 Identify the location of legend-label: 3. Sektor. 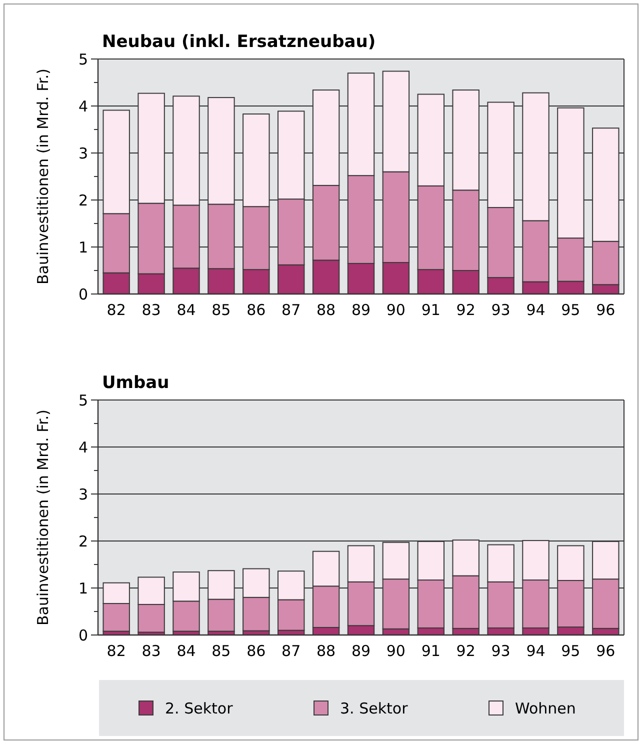
(374, 708).